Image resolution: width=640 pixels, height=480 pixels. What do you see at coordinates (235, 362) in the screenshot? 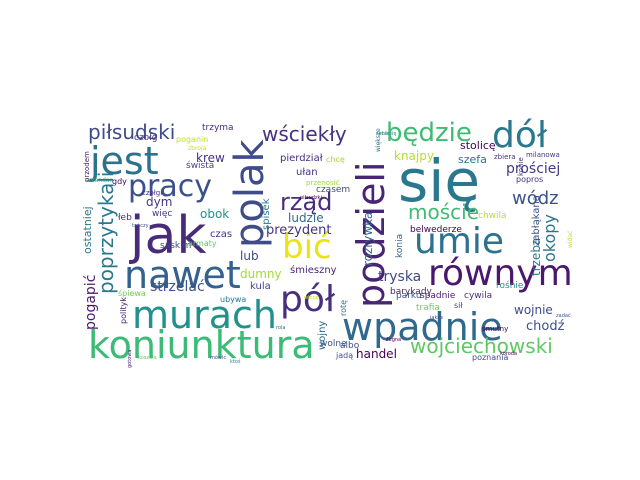
I see `word-ktos: ktoś` at bounding box center [235, 362].